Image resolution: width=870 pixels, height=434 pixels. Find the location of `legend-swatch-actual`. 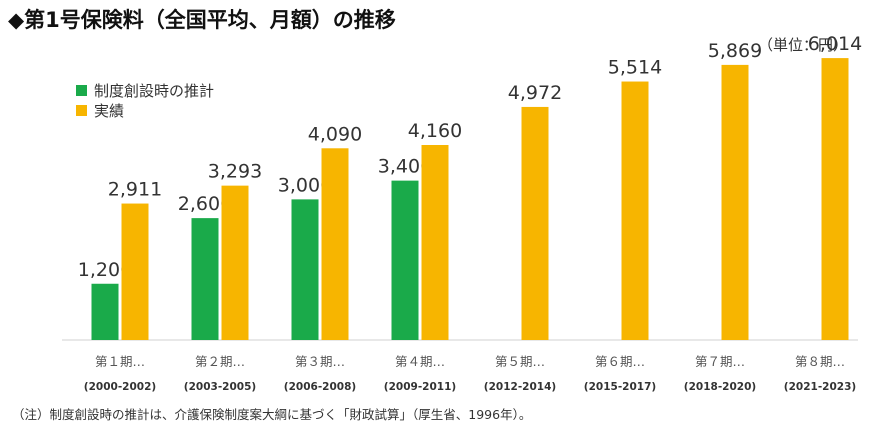

legend-swatch-actual is located at coordinates (81, 110).